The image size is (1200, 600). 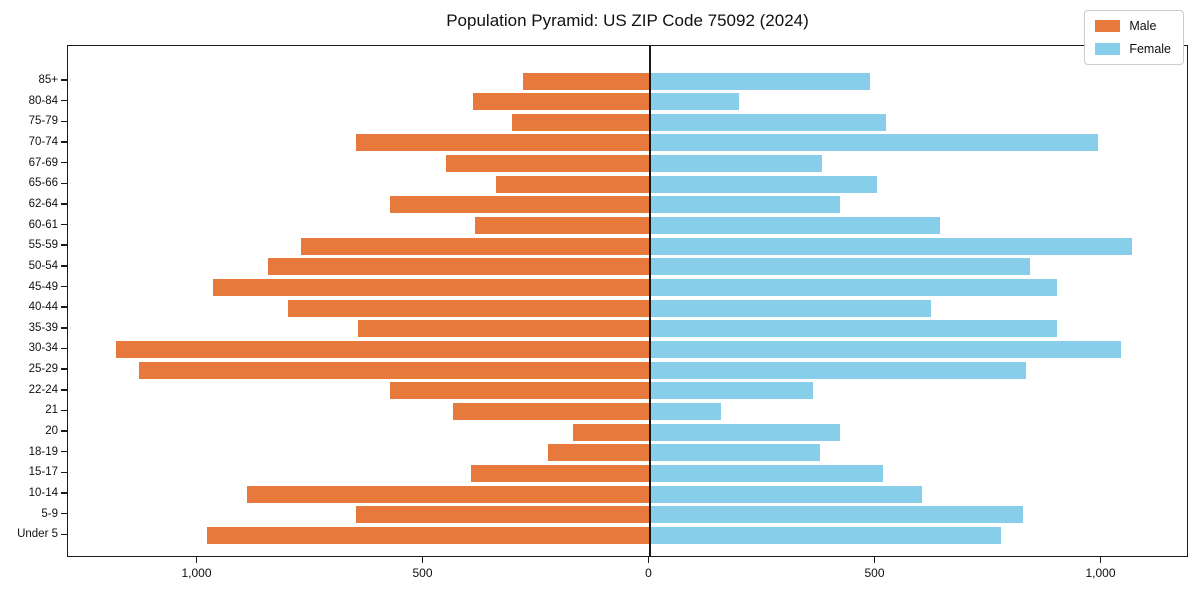 What do you see at coordinates (43, 121) in the screenshot?
I see `y-tick-label-75-79: 75-79` at bounding box center [43, 121].